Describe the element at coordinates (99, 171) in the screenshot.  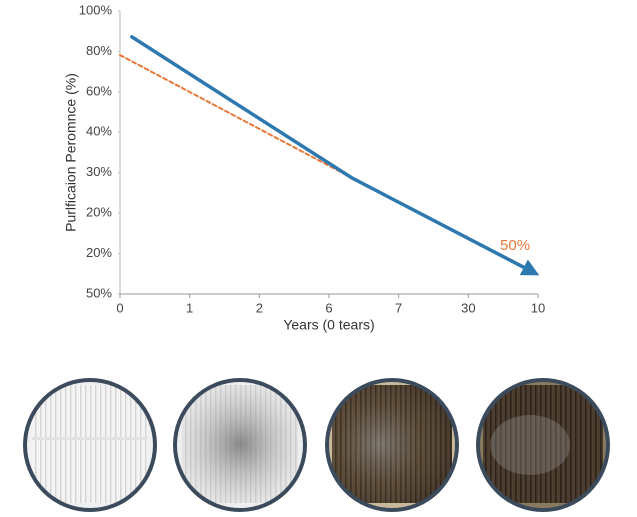
I see `y-tick-label: 30%` at that location.